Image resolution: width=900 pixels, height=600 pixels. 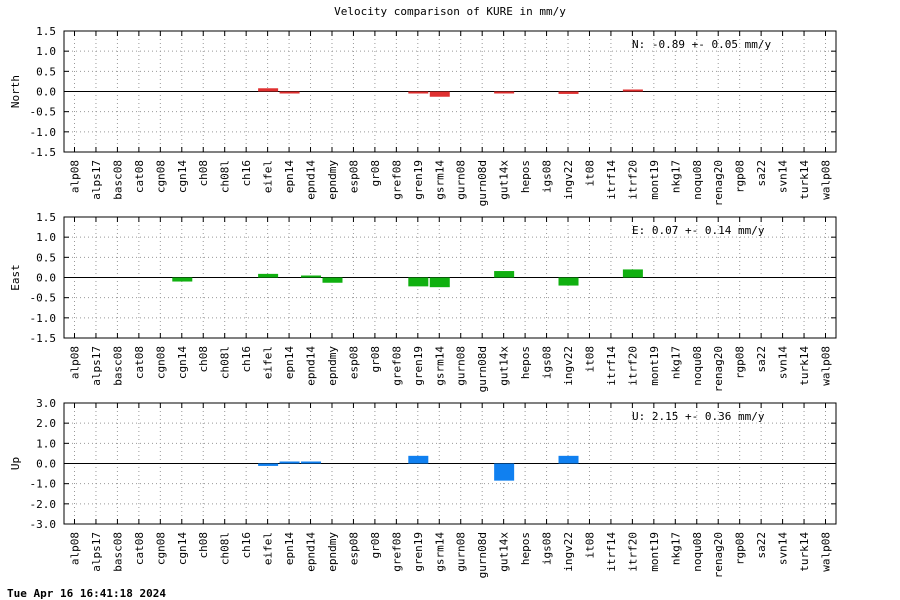 I want to click on east-bar-gut14x, so click(x=504, y=274).